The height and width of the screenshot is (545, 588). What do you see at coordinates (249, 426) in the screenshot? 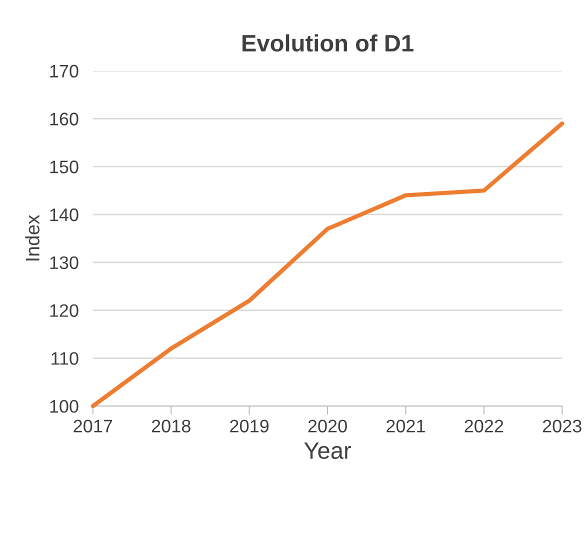
I see `x-tick-label: 2019` at bounding box center [249, 426].